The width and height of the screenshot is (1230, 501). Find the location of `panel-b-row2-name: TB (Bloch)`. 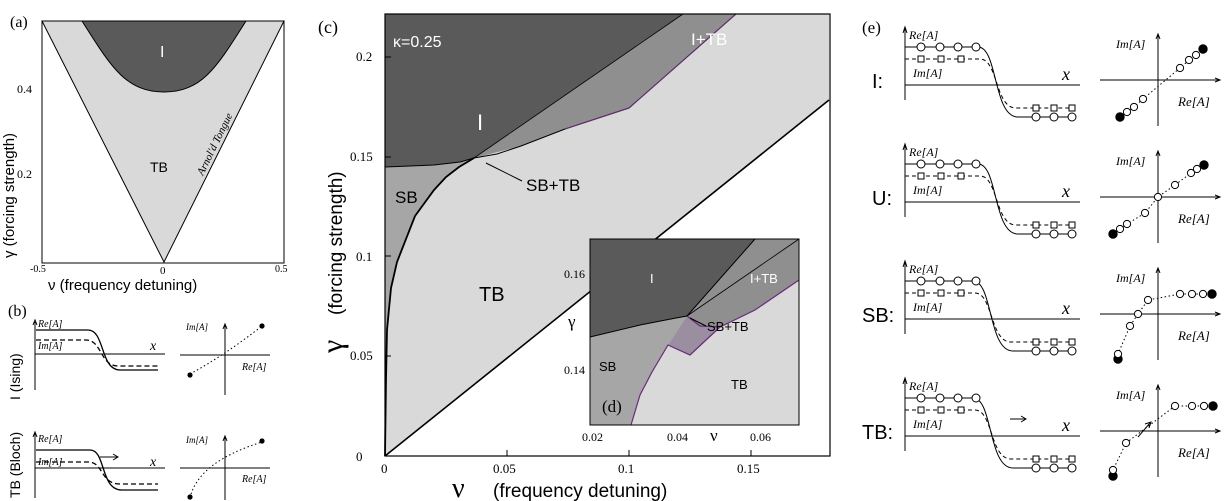

panel-b-row2-name: TB (Bloch) is located at coordinates (15, 465).